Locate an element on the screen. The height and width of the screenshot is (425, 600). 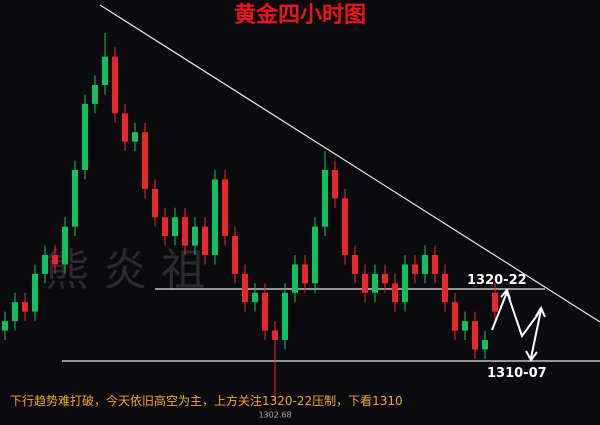
annotation: 1320-22 is located at coordinates (497, 280).